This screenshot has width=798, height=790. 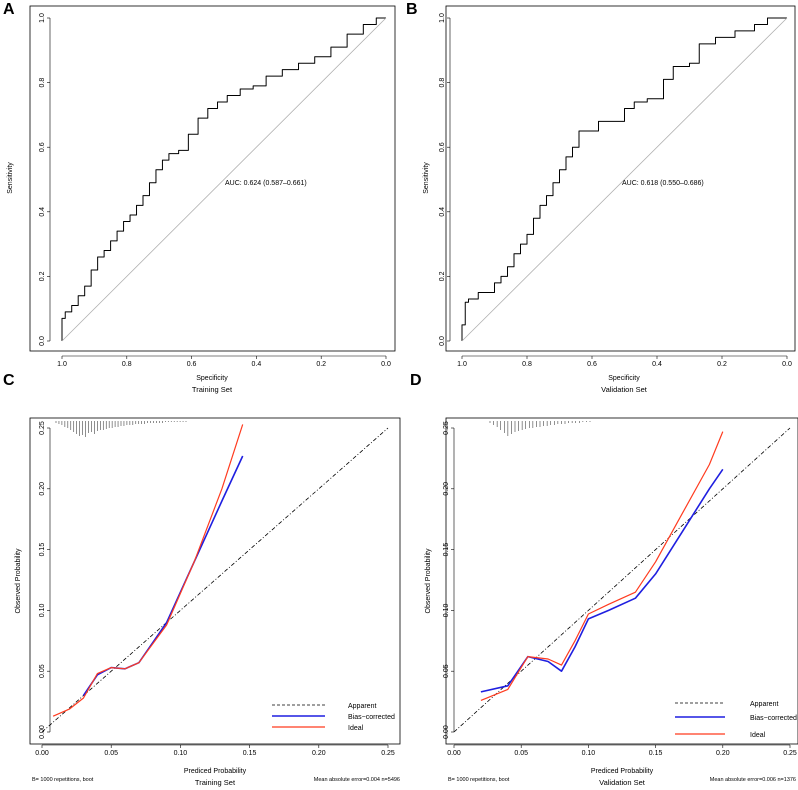 I want to click on x-axis-b: 1.0 0.8 0.6 0.4 0.2 0.0, so click(x=624, y=361).